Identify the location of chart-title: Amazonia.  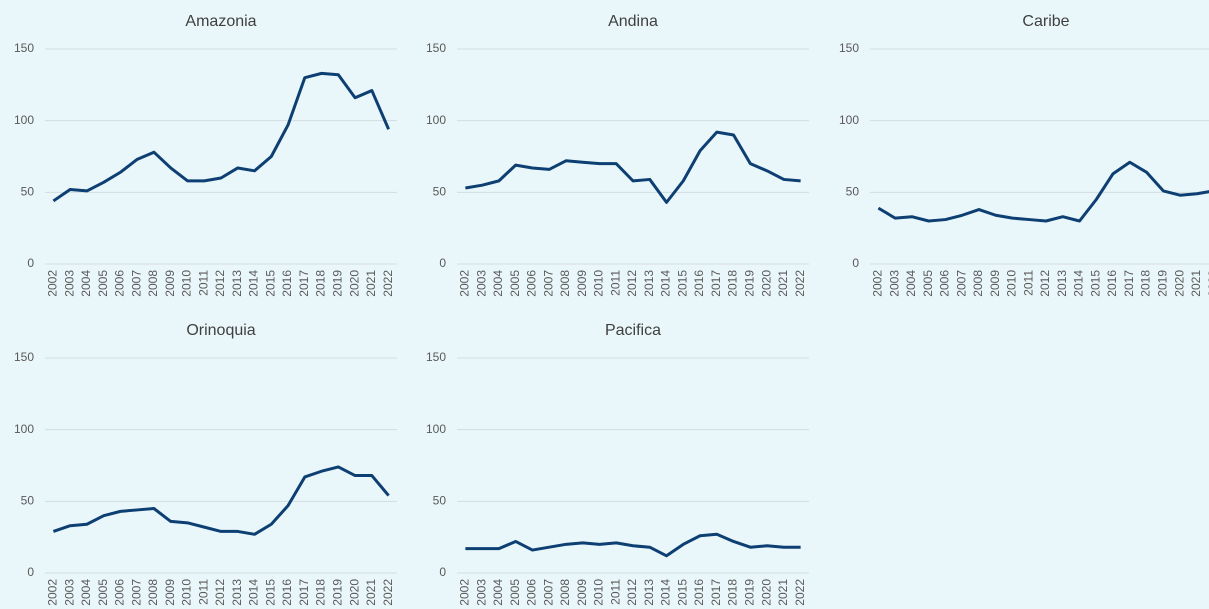
(220, 21).